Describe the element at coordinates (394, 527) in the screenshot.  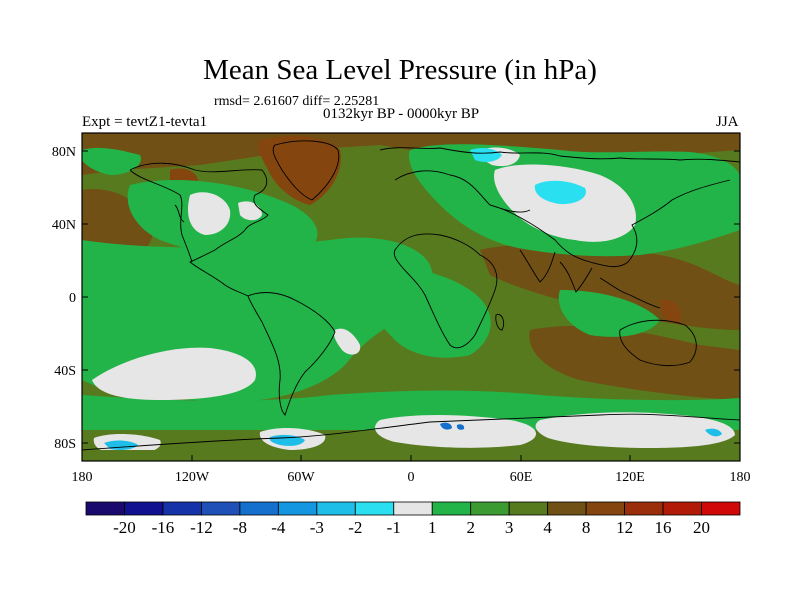
I see `colorbar-label: -1` at that location.